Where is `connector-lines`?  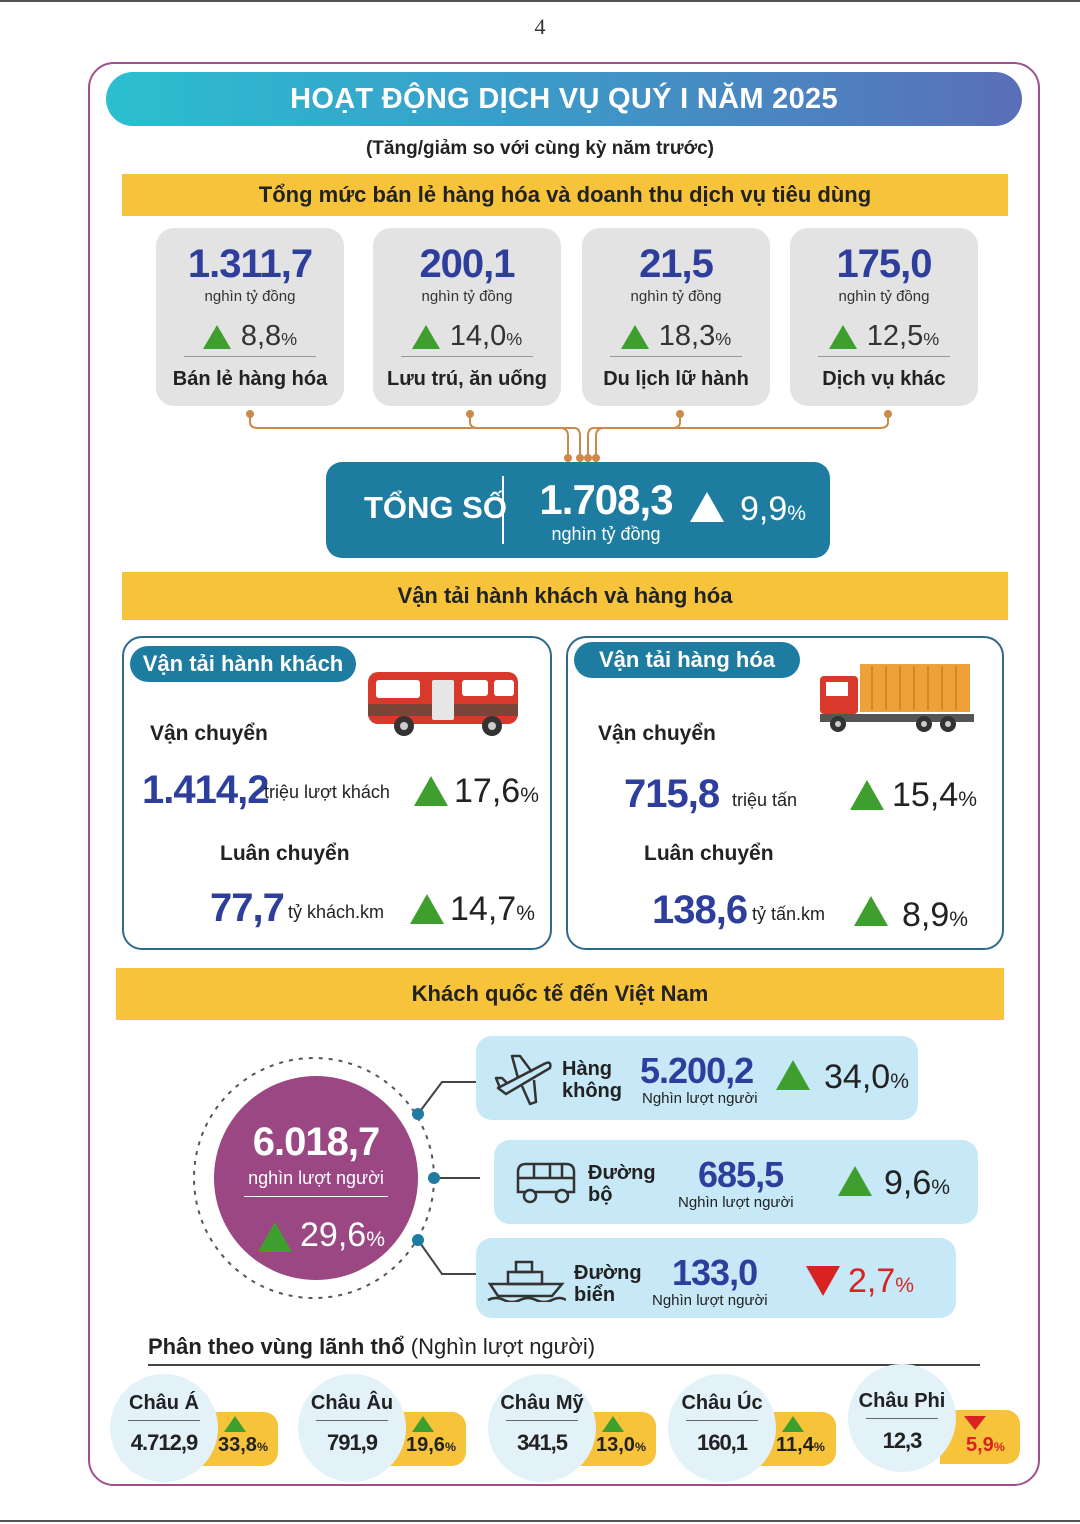
connector-lines is located at coordinates (569, 436).